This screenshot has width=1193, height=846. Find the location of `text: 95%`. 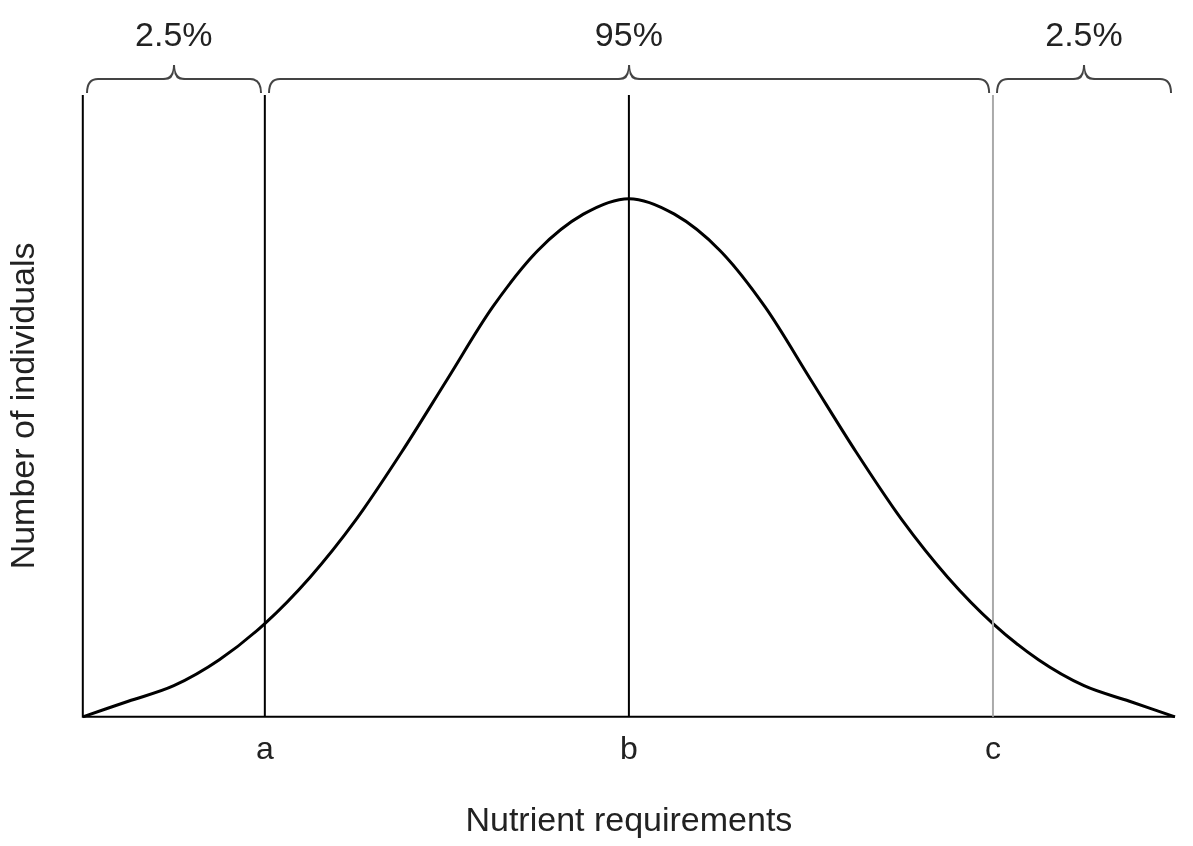

text: 95% is located at coordinates (628, 34).